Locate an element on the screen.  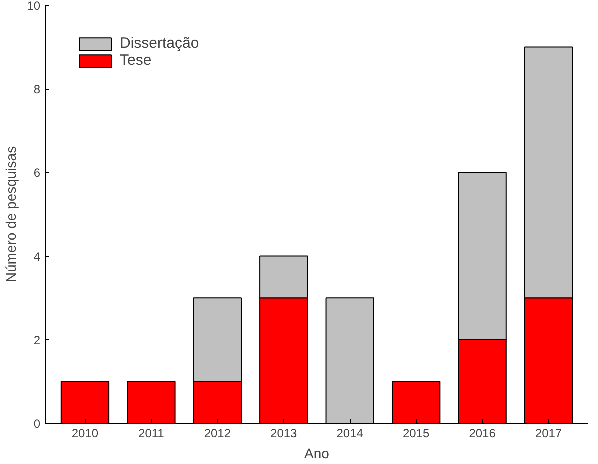
x-tick-label: 2015 is located at coordinates (416, 433).